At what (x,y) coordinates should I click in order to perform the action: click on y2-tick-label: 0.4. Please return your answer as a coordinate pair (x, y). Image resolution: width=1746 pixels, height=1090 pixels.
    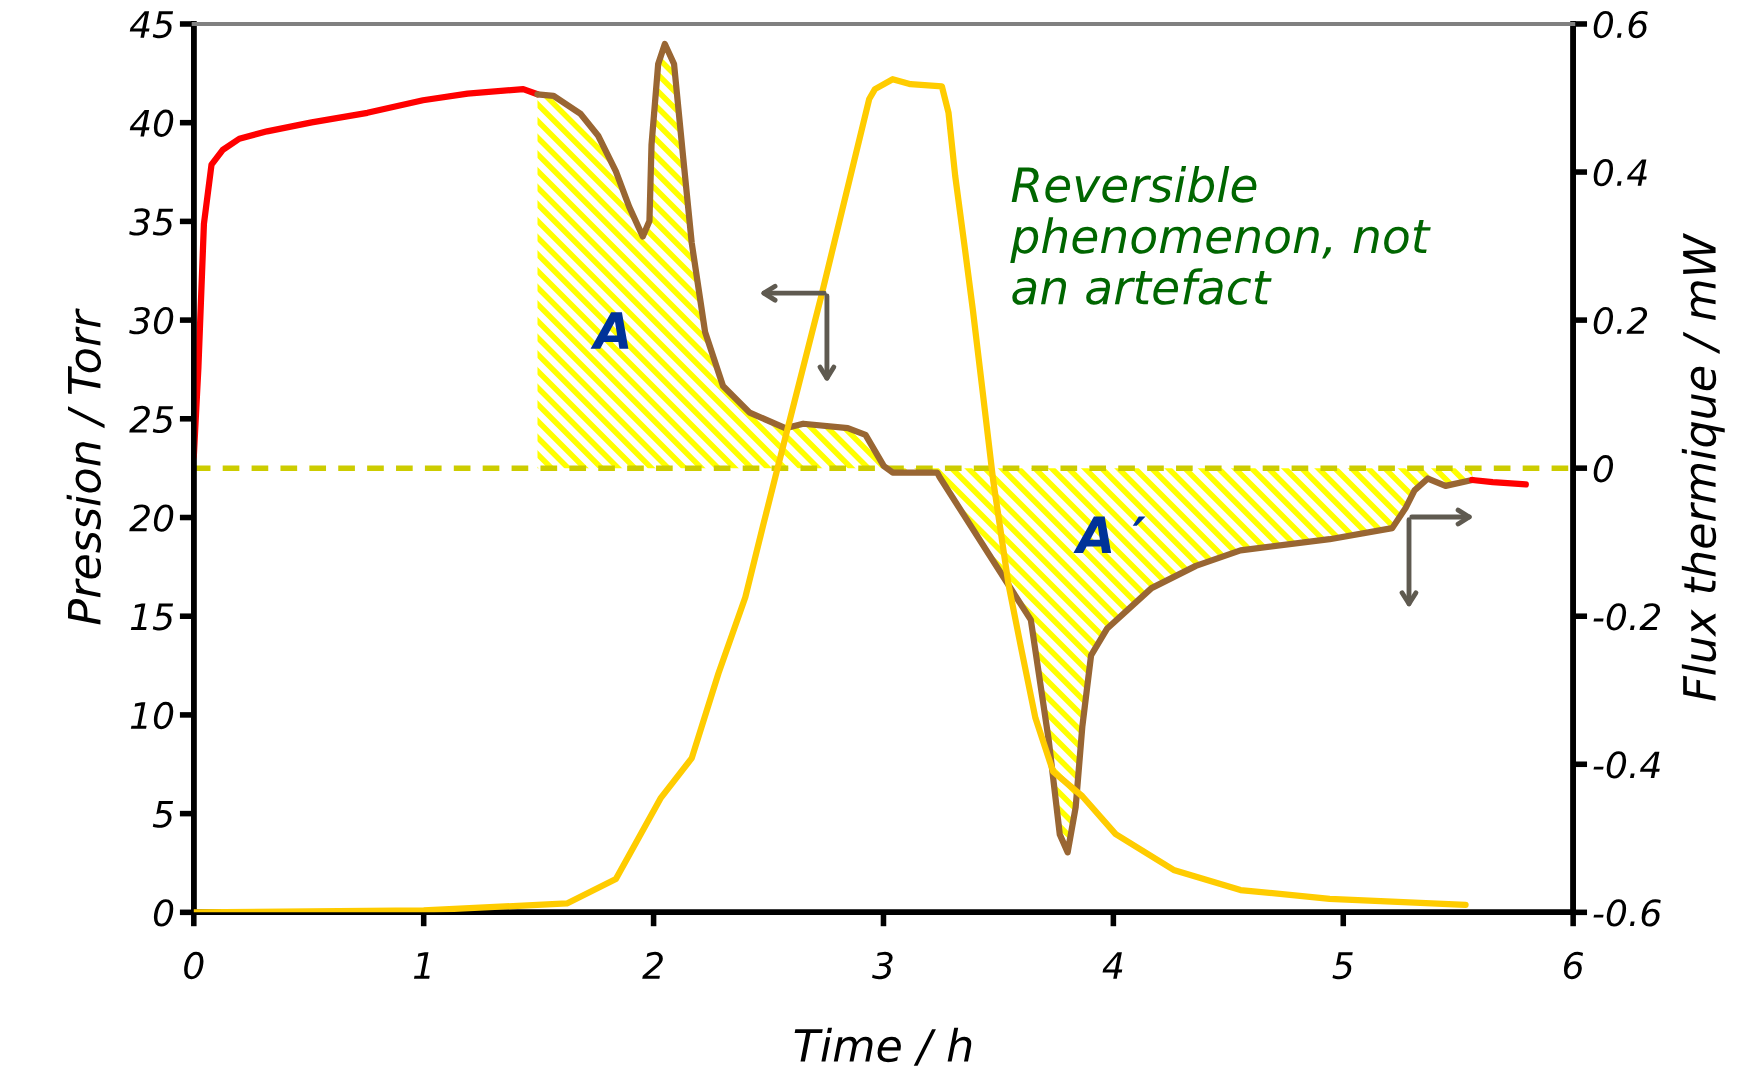
    Looking at the image, I should click on (1620, 172).